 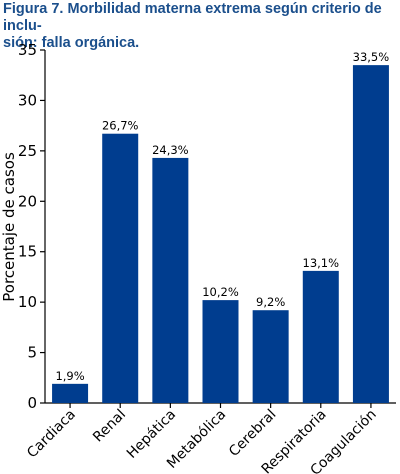 What do you see at coordinates (27, 302) in the screenshot?
I see `y-tick-label: 10` at bounding box center [27, 302].